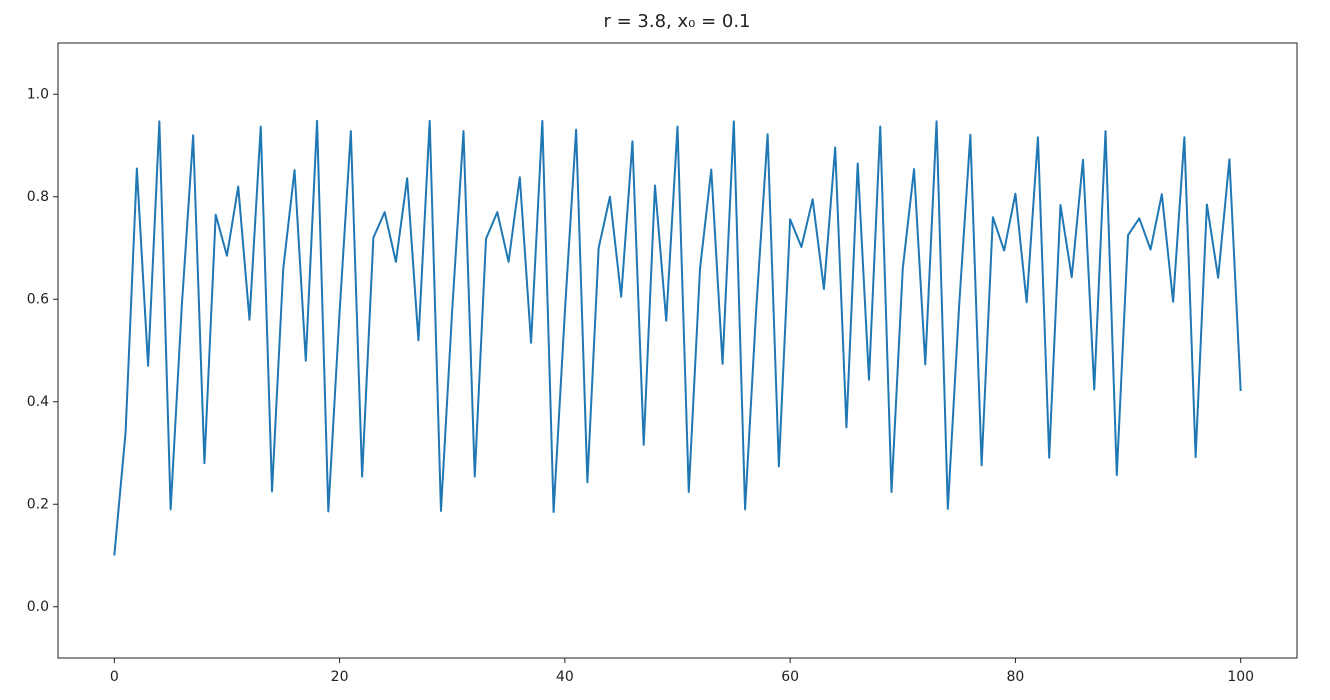 Image resolution: width=1330 pixels, height=700 pixels. Describe the element at coordinates (38, 94) in the screenshot. I see `y-tick-label: 1.0` at that location.